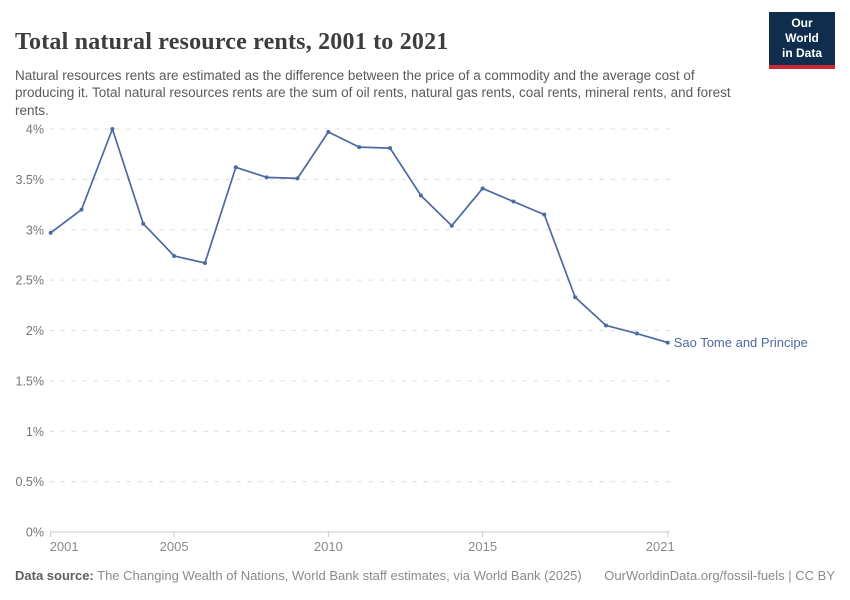 The height and width of the screenshot is (600, 850). What do you see at coordinates (741, 342) in the screenshot?
I see `series-end-label: Sao Tome and Principe` at bounding box center [741, 342].